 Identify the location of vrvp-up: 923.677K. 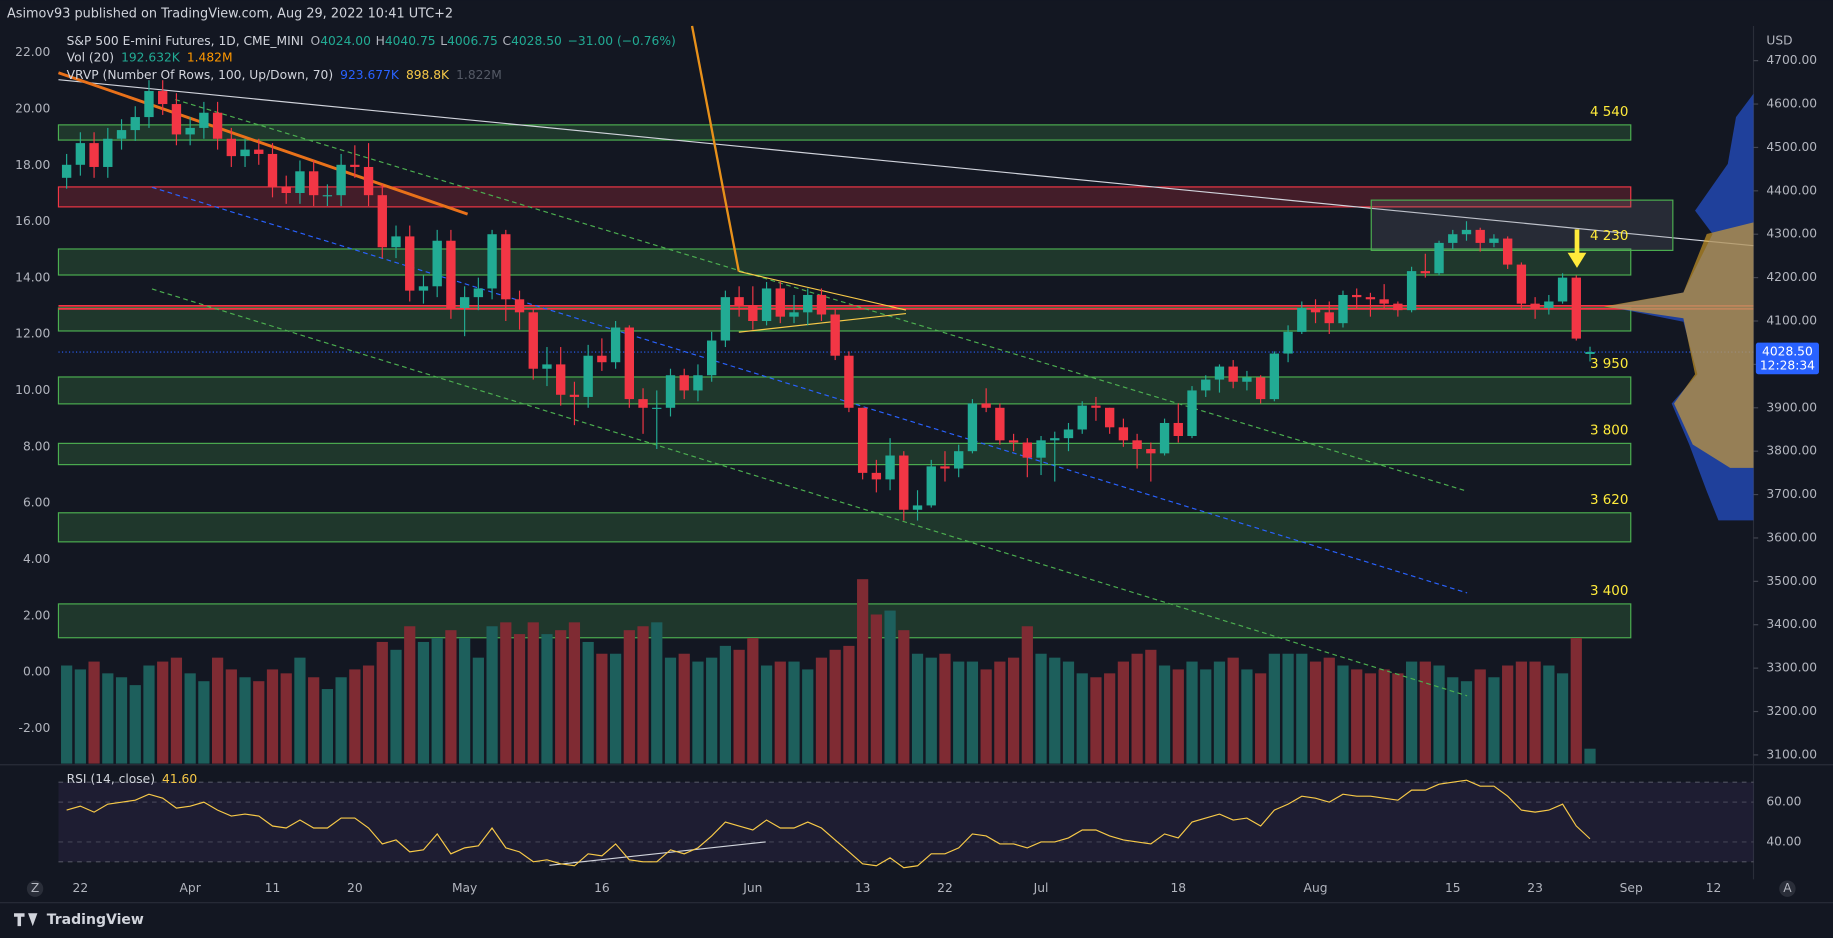
(370, 75).